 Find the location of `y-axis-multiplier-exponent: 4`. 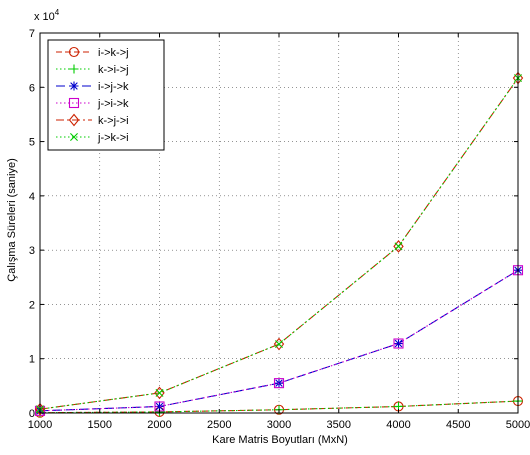

y-axis-multiplier-exponent: 4 is located at coordinates (57, 12).